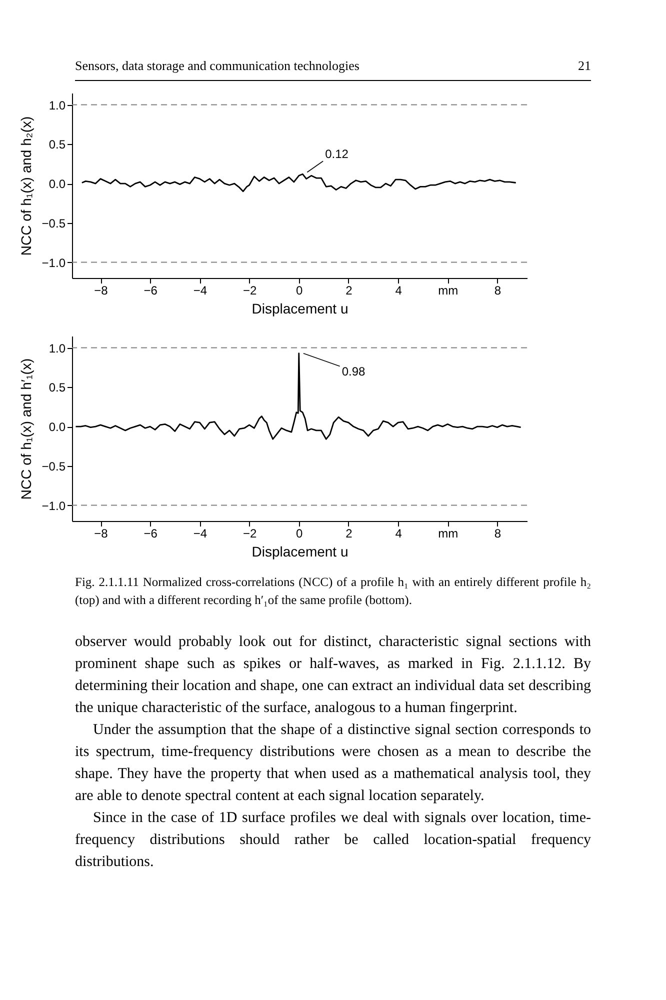 The height and width of the screenshot is (1000, 666). Describe the element at coordinates (337, 154) in the screenshot. I see `annotation: 0.12` at that location.